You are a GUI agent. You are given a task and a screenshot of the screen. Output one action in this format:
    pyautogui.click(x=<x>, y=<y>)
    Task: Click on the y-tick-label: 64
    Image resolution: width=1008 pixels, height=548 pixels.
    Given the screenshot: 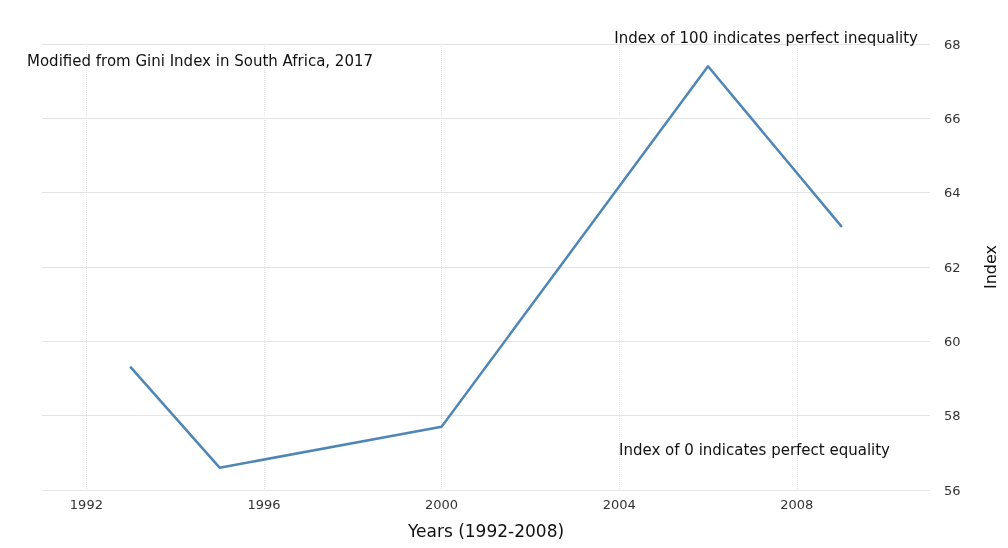 What is the action you would take?
    pyautogui.click(x=952, y=193)
    